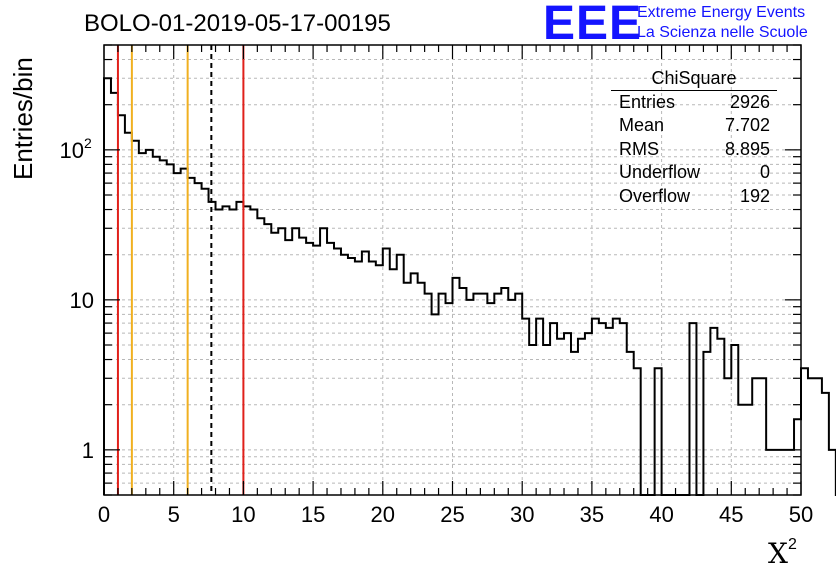  Describe the element at coordinates (749, 102) in the screenshot. I see `stats-value: 2926` at that location.